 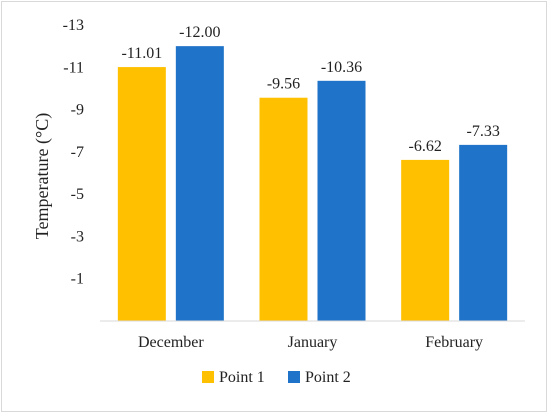 What do you see at coordinates (77, 279) in the screenshot?
I see `y-tick-label: -1` at bounding box center [77, 279].